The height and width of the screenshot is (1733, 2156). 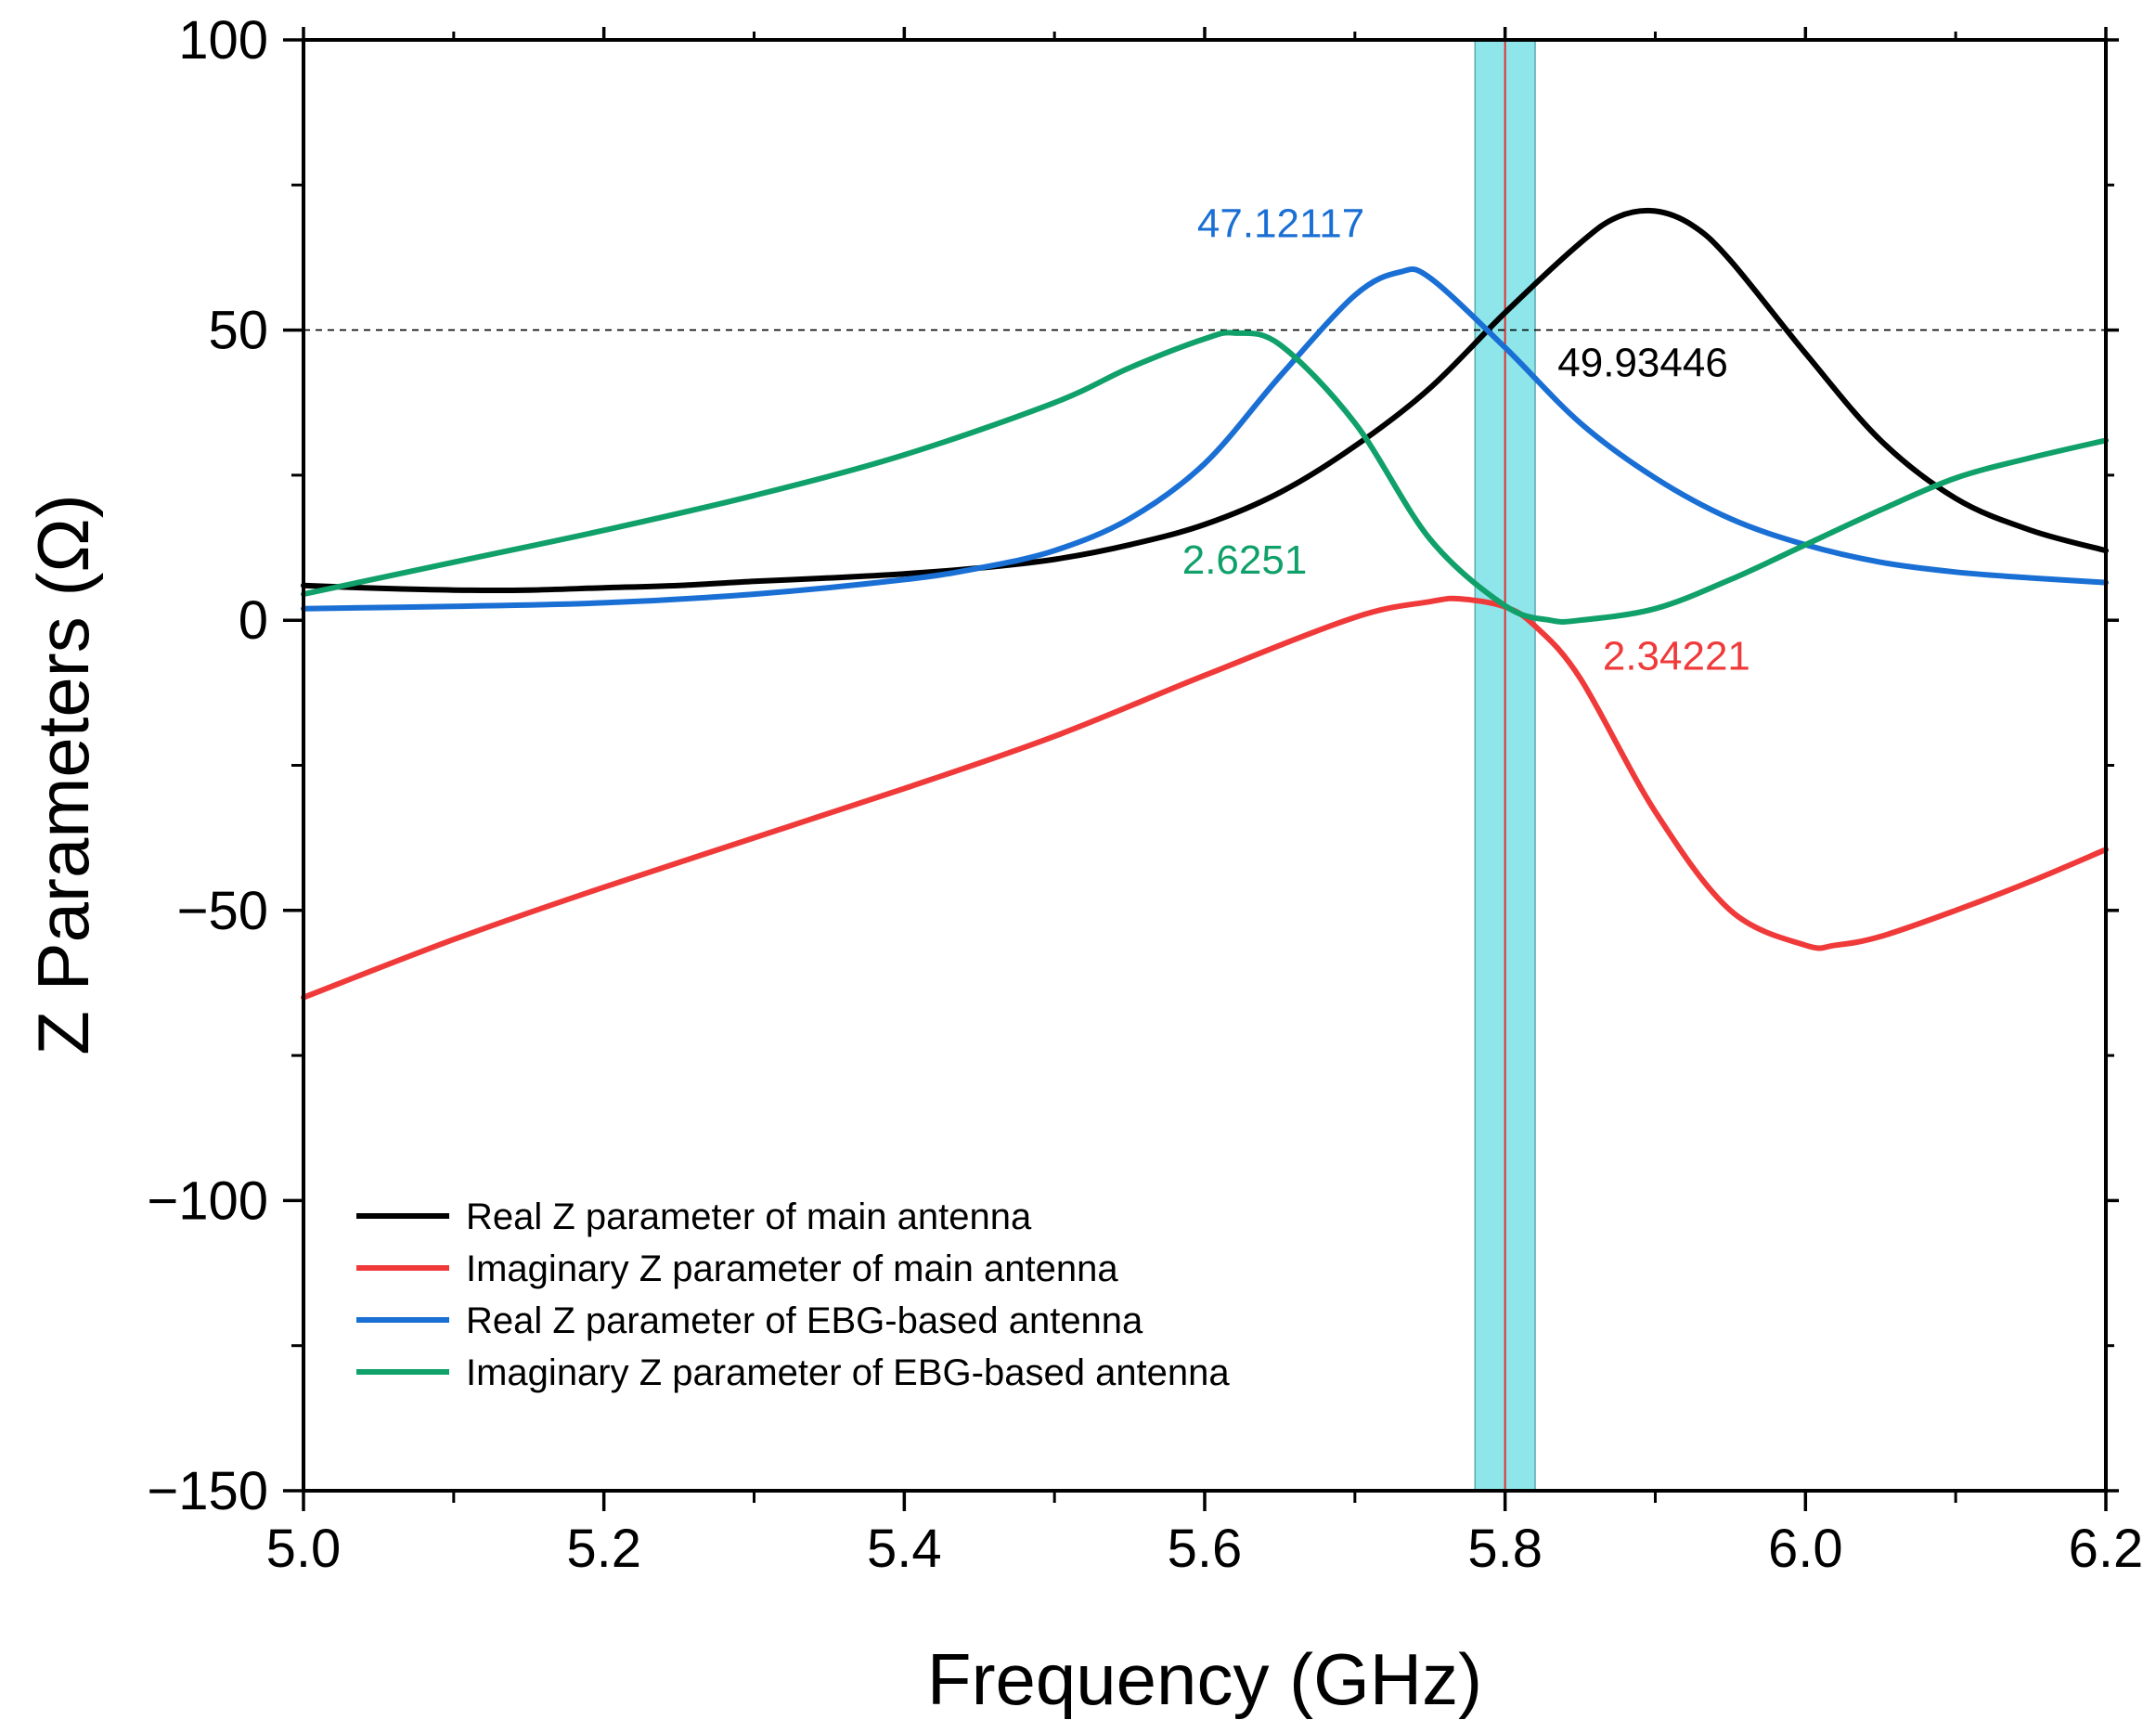 What do you see at coordinates (1642, 364) in the screenshot?
I see `annotation-real-main: 49.93446` at bounding box center [1642, 364].